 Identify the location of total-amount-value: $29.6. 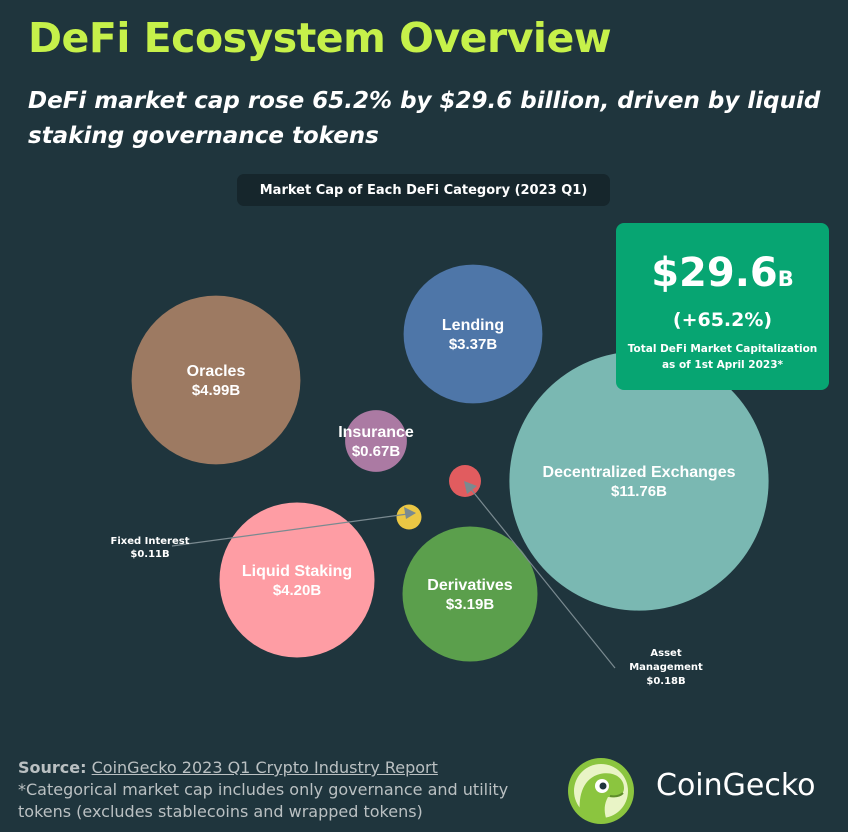
(714, 273).